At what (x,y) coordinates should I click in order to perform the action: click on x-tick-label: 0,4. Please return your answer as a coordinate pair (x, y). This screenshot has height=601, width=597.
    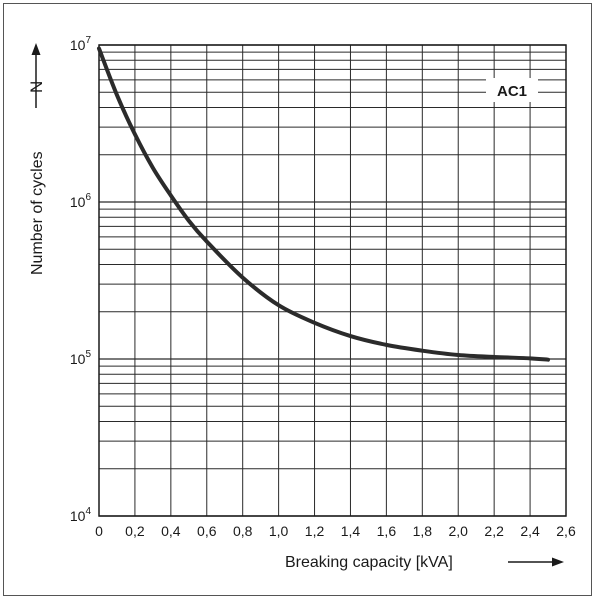
    Looking at the image, I should click on (171, 531).